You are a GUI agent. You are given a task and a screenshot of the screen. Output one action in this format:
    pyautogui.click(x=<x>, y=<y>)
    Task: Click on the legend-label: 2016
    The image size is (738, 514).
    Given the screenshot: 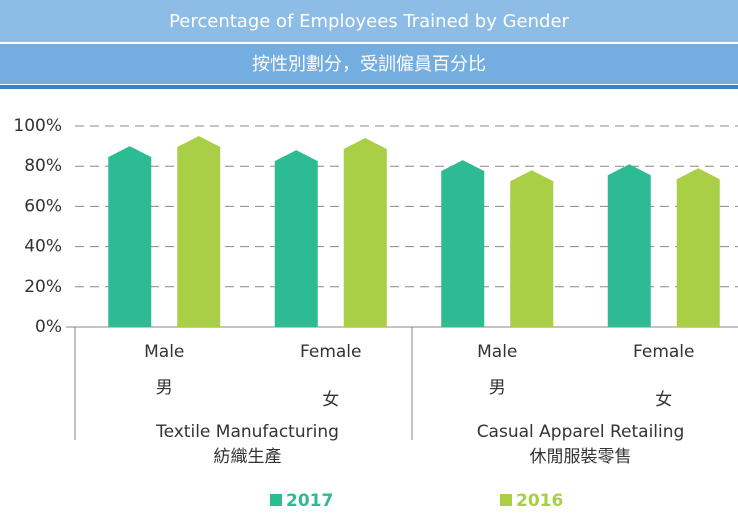 What is the action you would take?
    pyautogui.click(x=539, y=501)
    